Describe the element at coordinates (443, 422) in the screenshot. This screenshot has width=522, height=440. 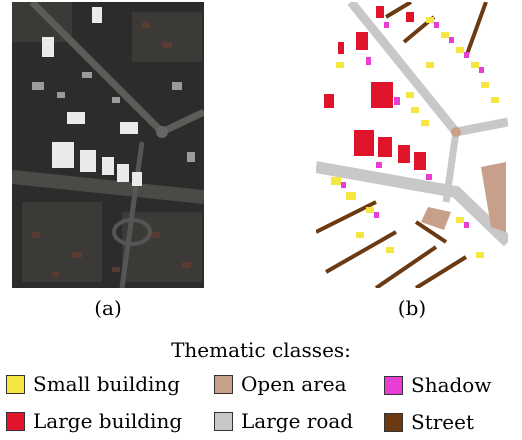
I see `legend-label: Street` at that location.